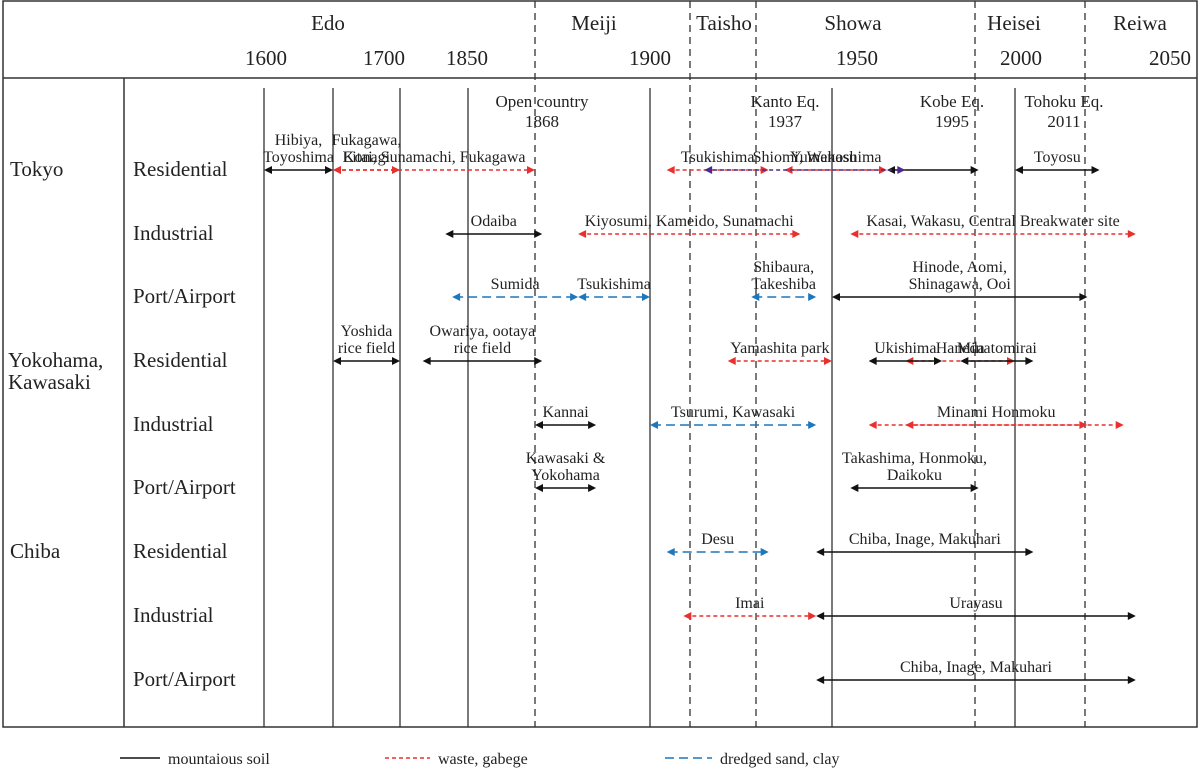  Describe the element at coordinates (717, 539) in the screenshot. I see `span-label: Desu` at that location.